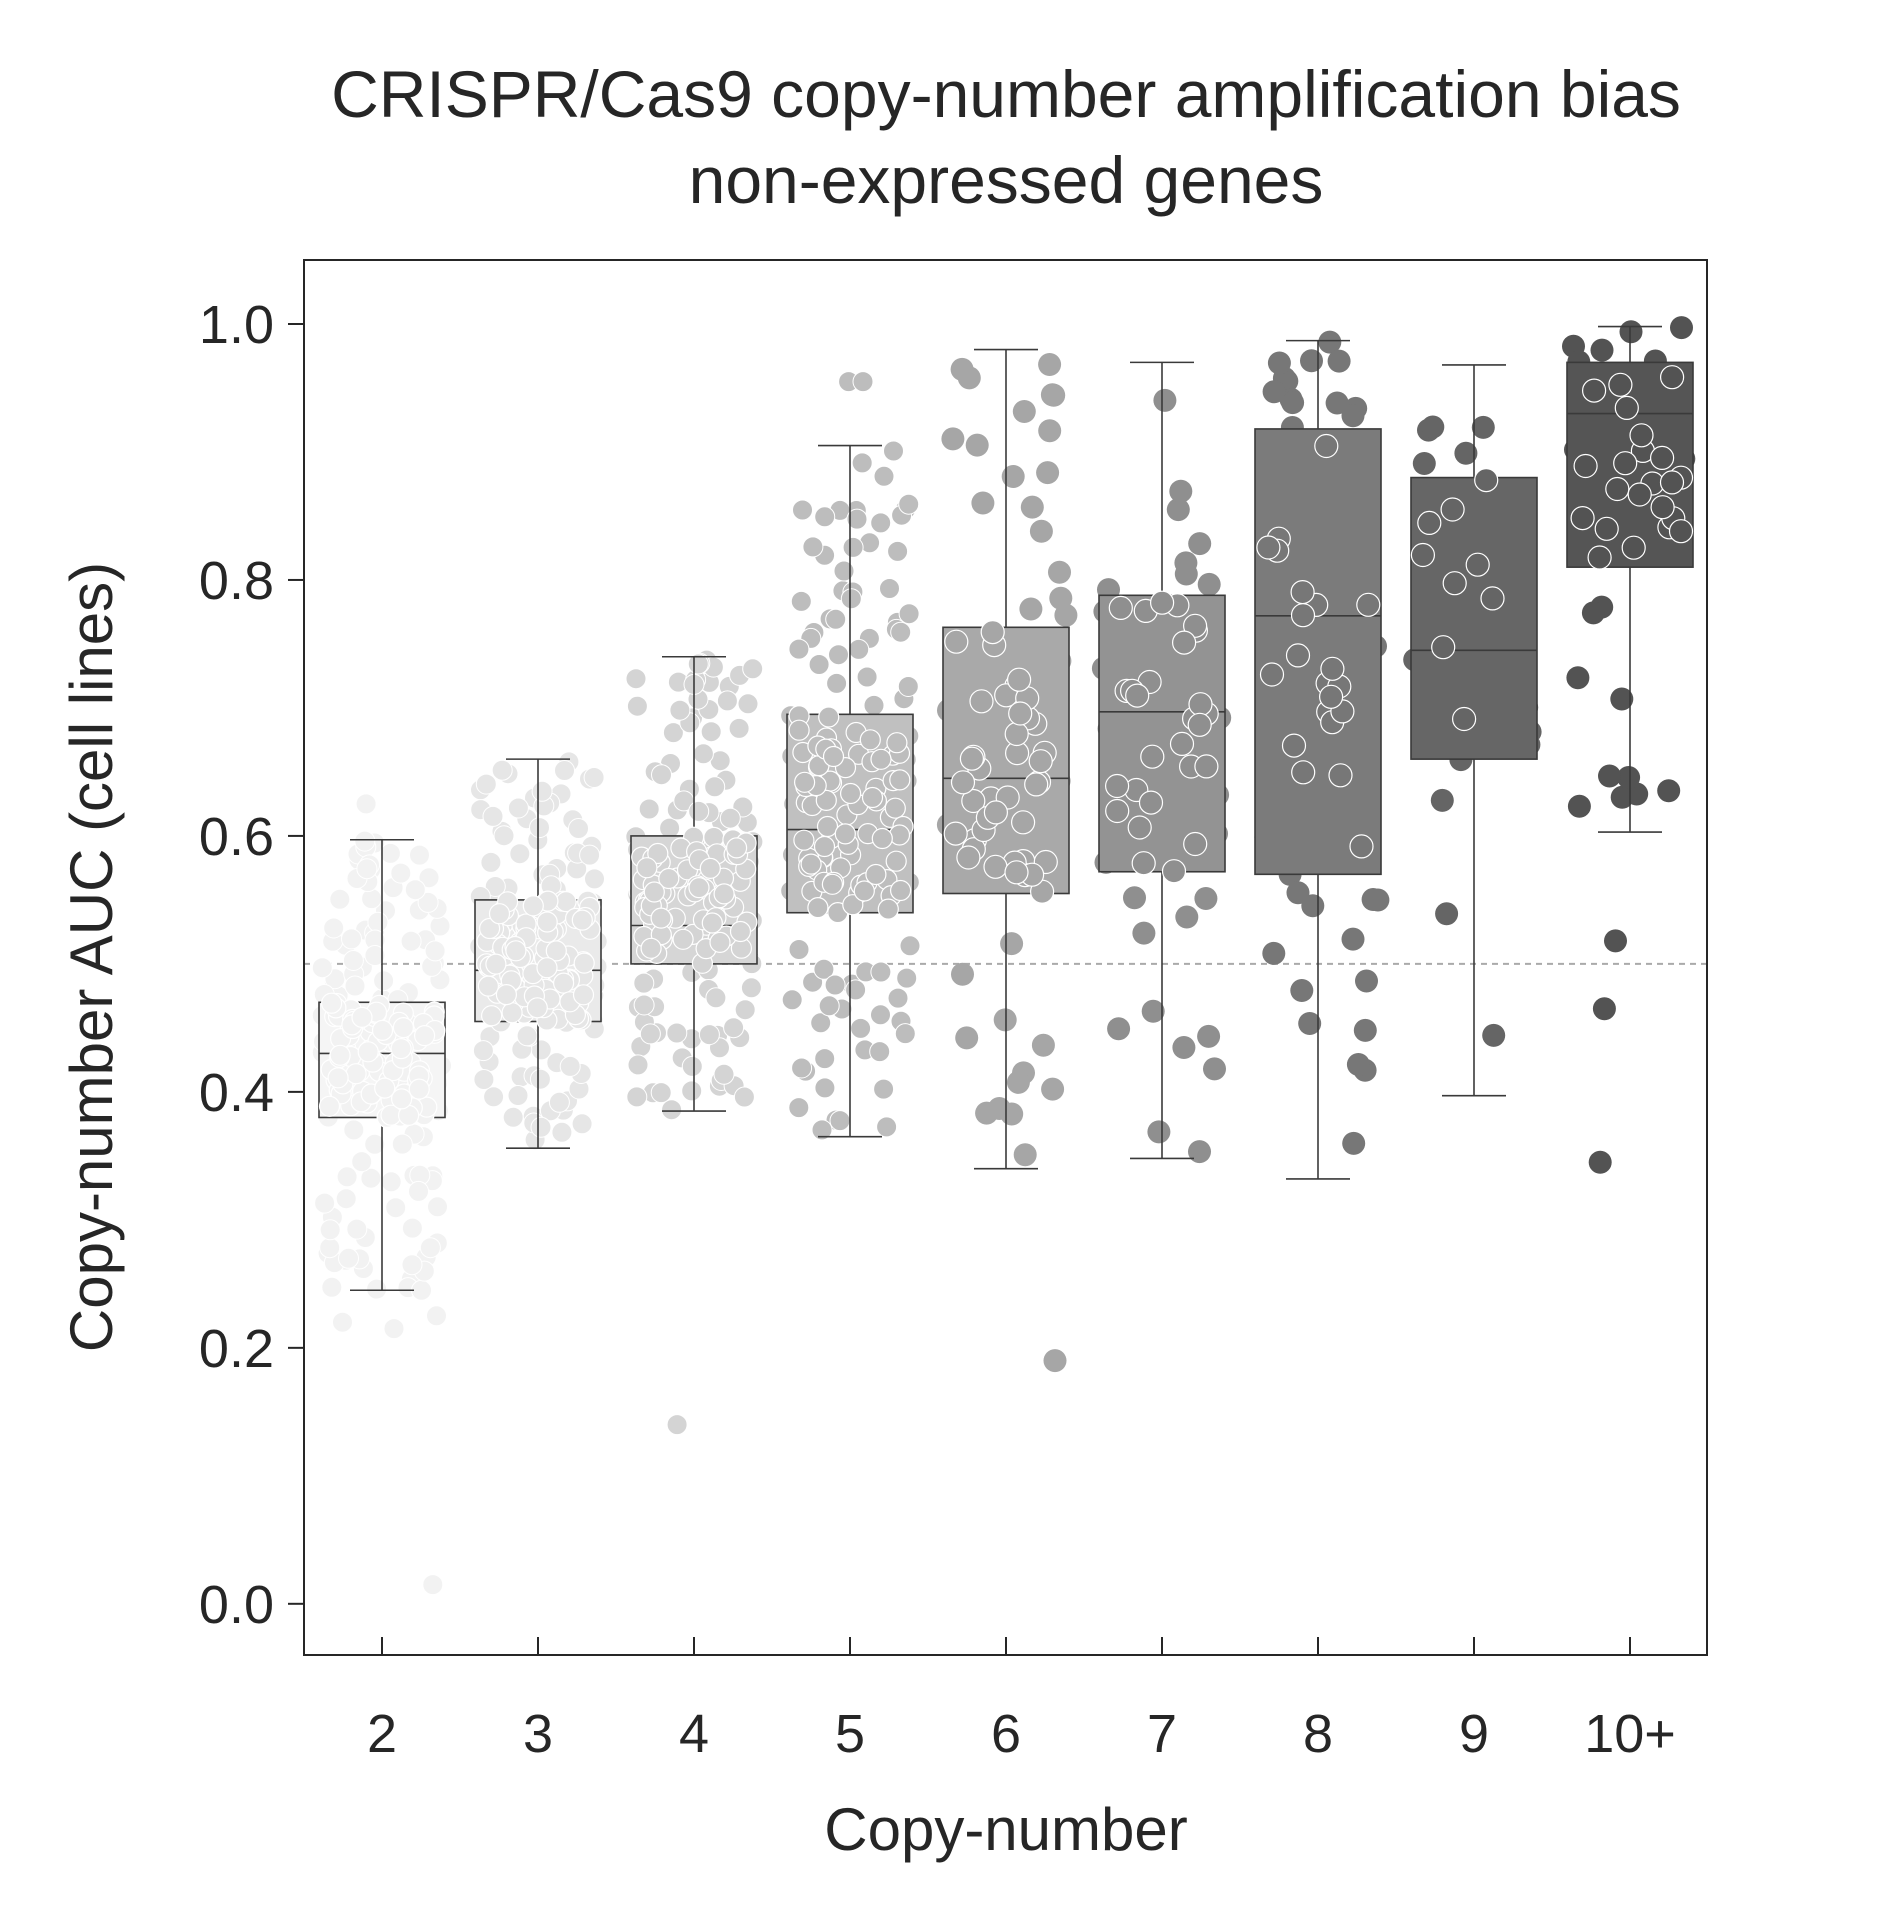  I want to click on y-tick-label: 0.8, so click(236, 581).